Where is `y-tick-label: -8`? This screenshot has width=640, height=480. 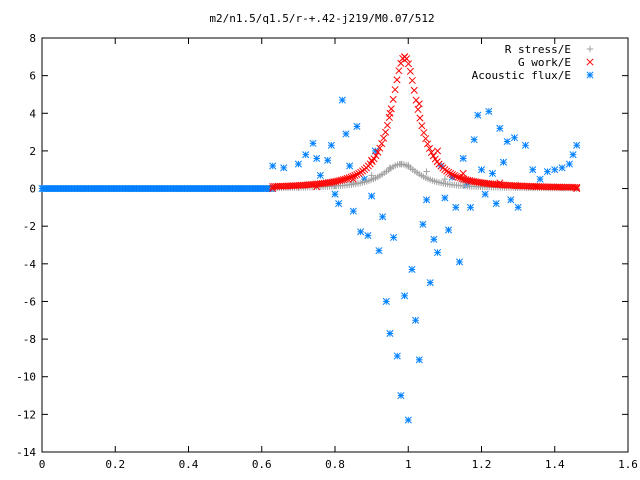
y-tick-label: -8 is located at coordinates (29, 339).